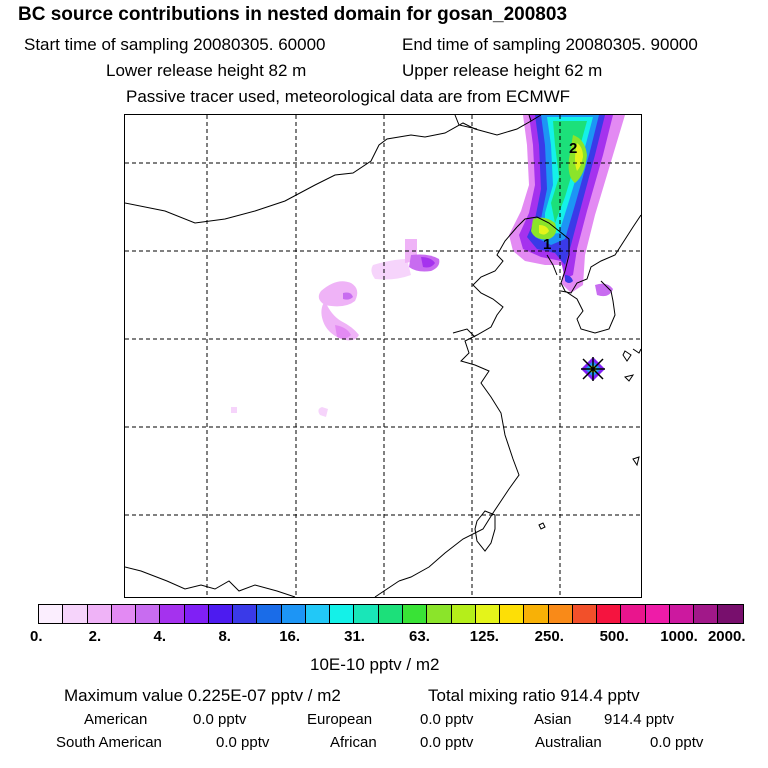 Image resolution: width=768 pixels, height=768 pixels. Describe the element at coordinates (116, 719) in the screenshot. I see `american-label: American` at that location.